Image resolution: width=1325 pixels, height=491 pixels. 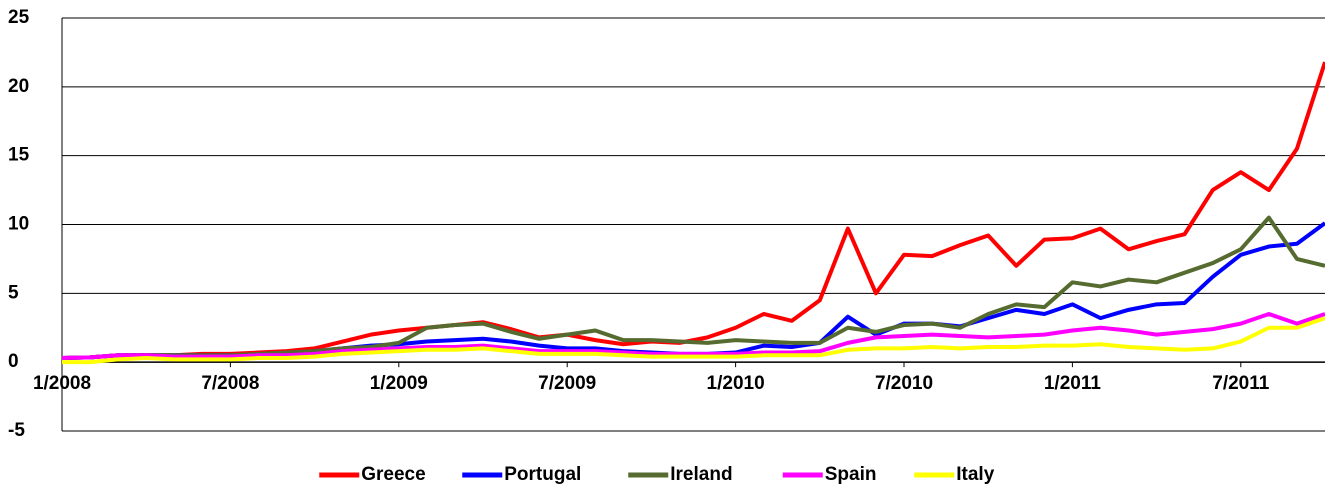 What do you see at coordinates (542, 474) in the screenshot?
I see `legend-label: Portugal` at bounding box center [542, 474].